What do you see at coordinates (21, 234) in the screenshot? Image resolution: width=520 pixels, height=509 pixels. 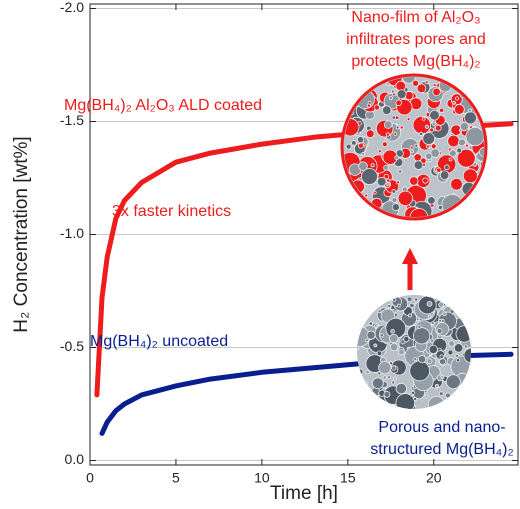 I see `y-axis-title: H₂ Concentration [wt%]` at bounding box center [21, 234].